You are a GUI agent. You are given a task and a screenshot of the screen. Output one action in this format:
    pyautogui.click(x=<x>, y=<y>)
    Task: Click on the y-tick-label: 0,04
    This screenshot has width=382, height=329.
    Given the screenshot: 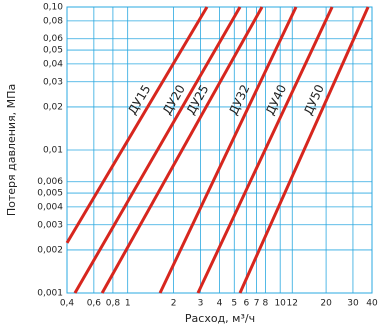 What is the action you would take?
    pyautogui.click(x=53, y=64)
    